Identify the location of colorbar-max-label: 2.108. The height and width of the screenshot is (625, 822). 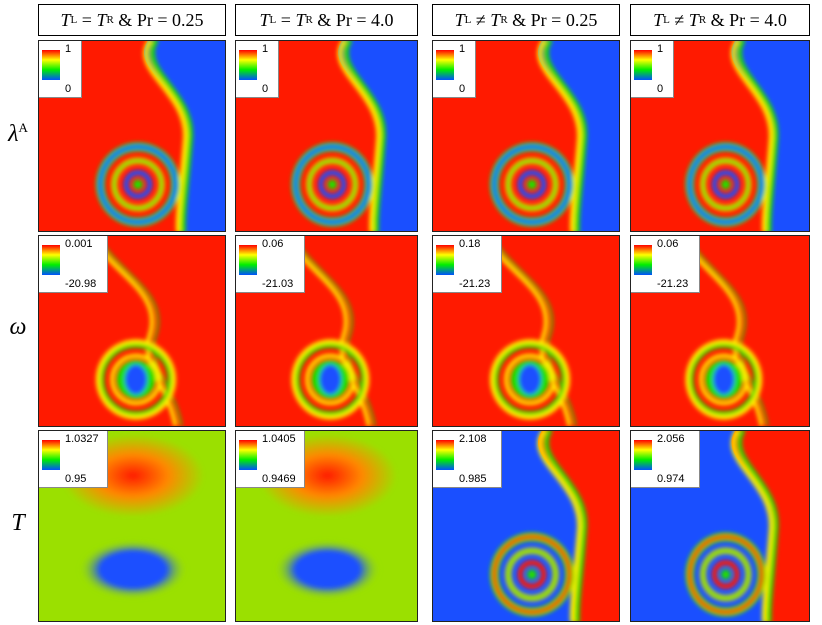
(473, 439).